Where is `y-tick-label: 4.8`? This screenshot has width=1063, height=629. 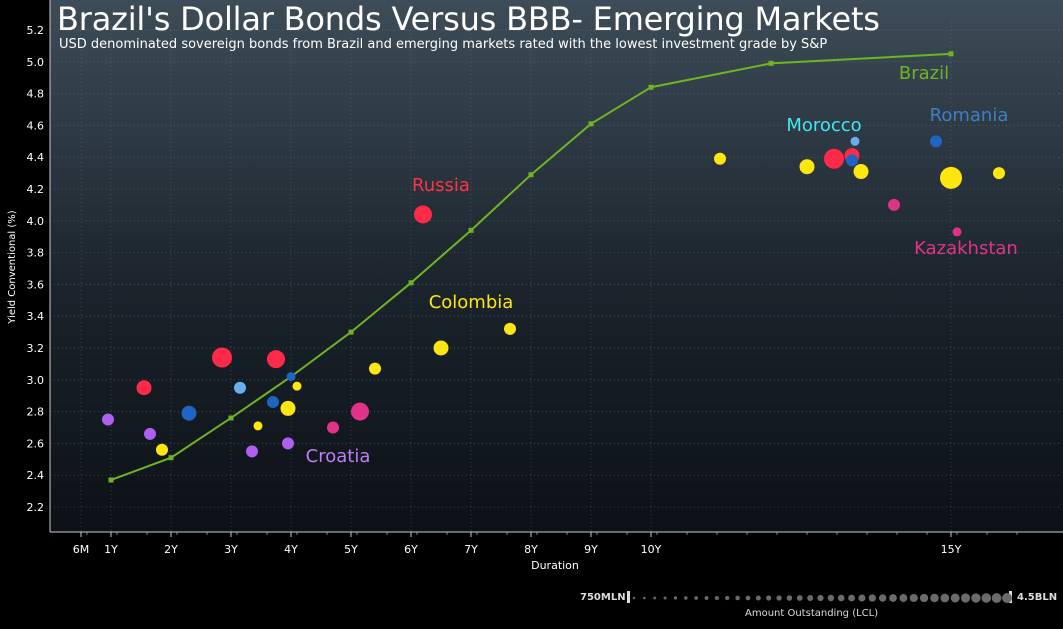 y-tick-label: 4.8 is located at coordinates (36, 94).